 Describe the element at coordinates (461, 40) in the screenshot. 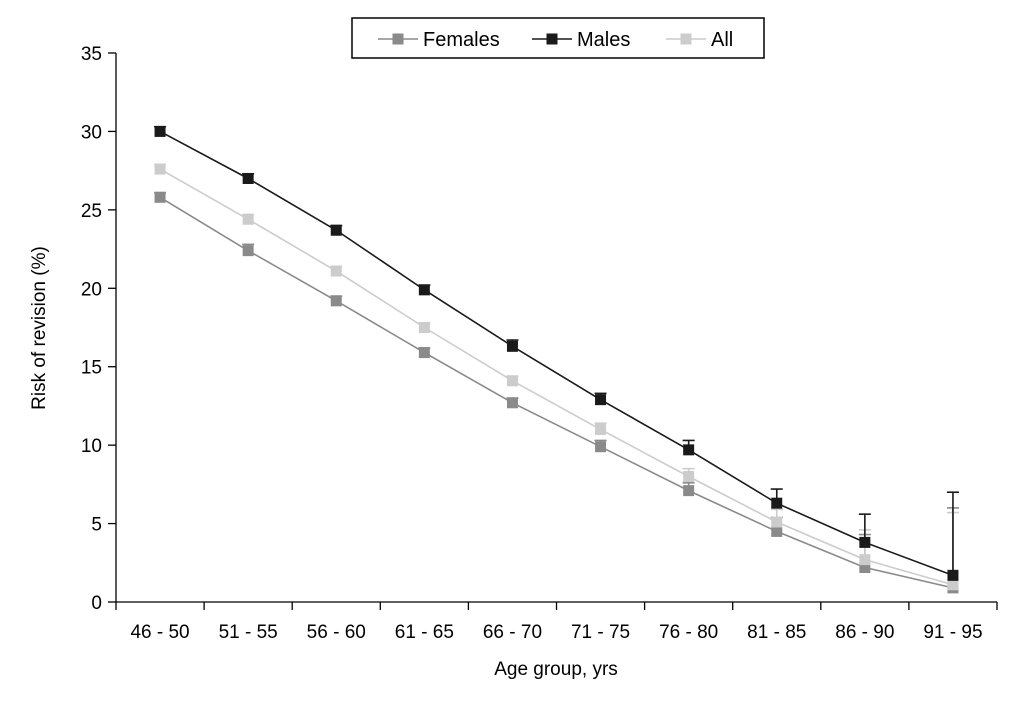

I see `legend-label: Females` at that location.